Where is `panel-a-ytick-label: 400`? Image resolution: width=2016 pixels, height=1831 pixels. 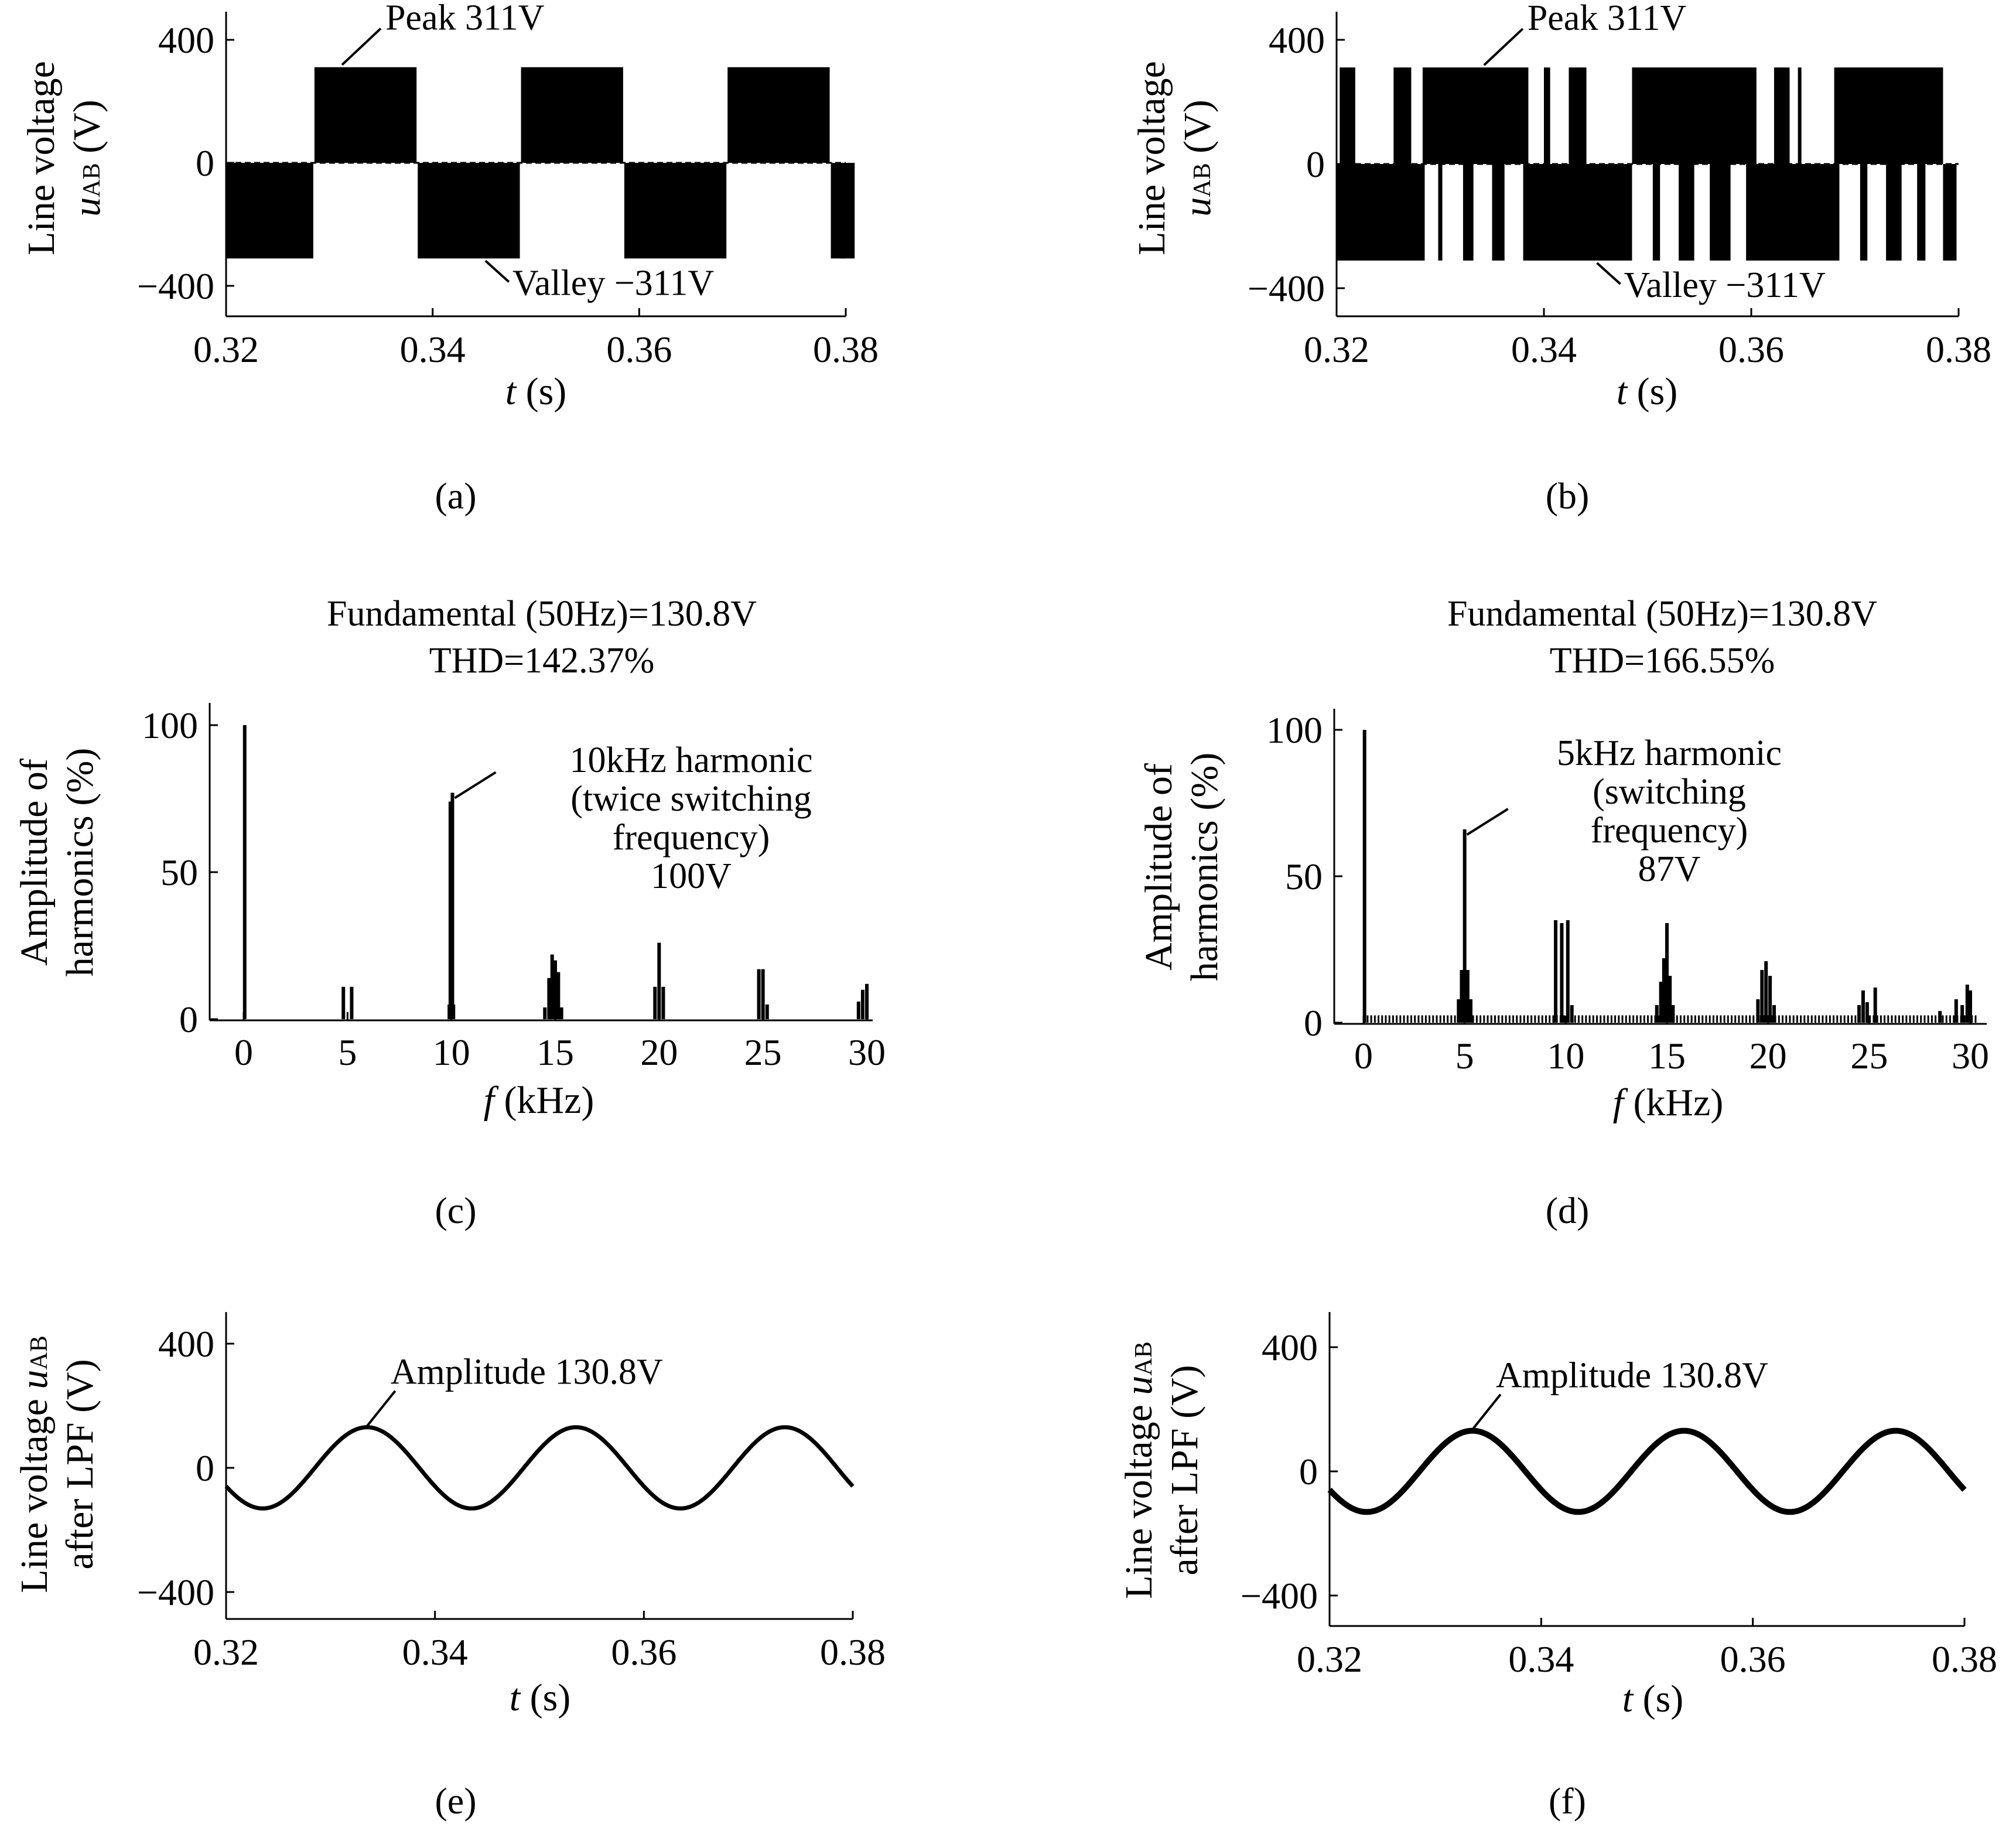 panel-a-ytick-label: 400 is located at coordinates (186, 40).